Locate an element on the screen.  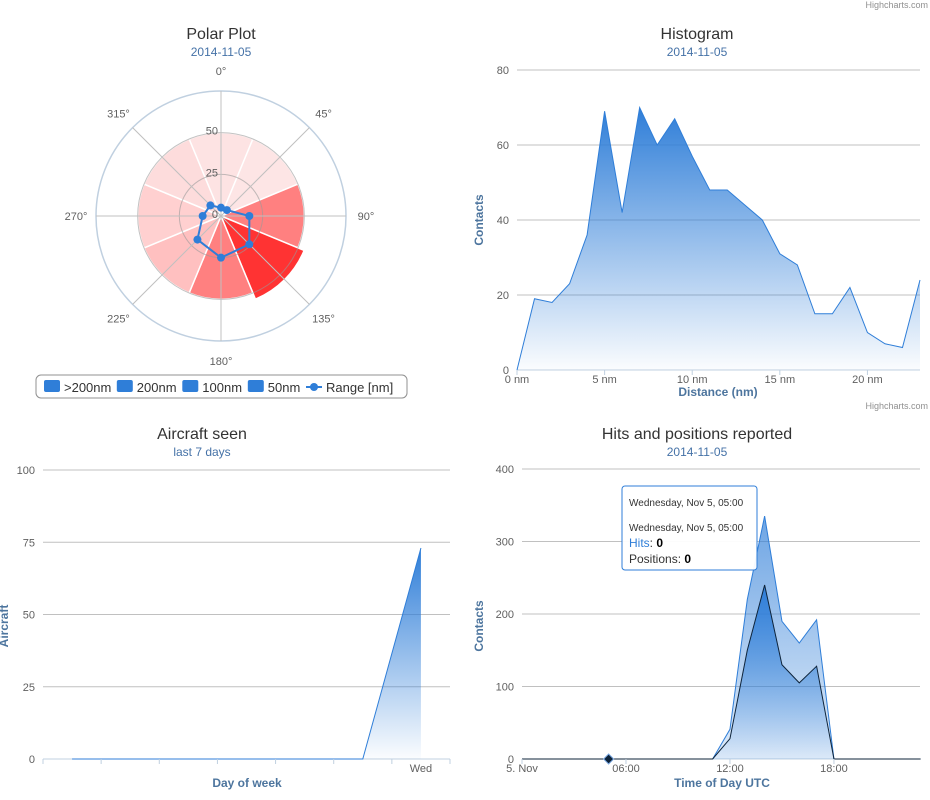
hover-marker is located at coordinates (608, 759).